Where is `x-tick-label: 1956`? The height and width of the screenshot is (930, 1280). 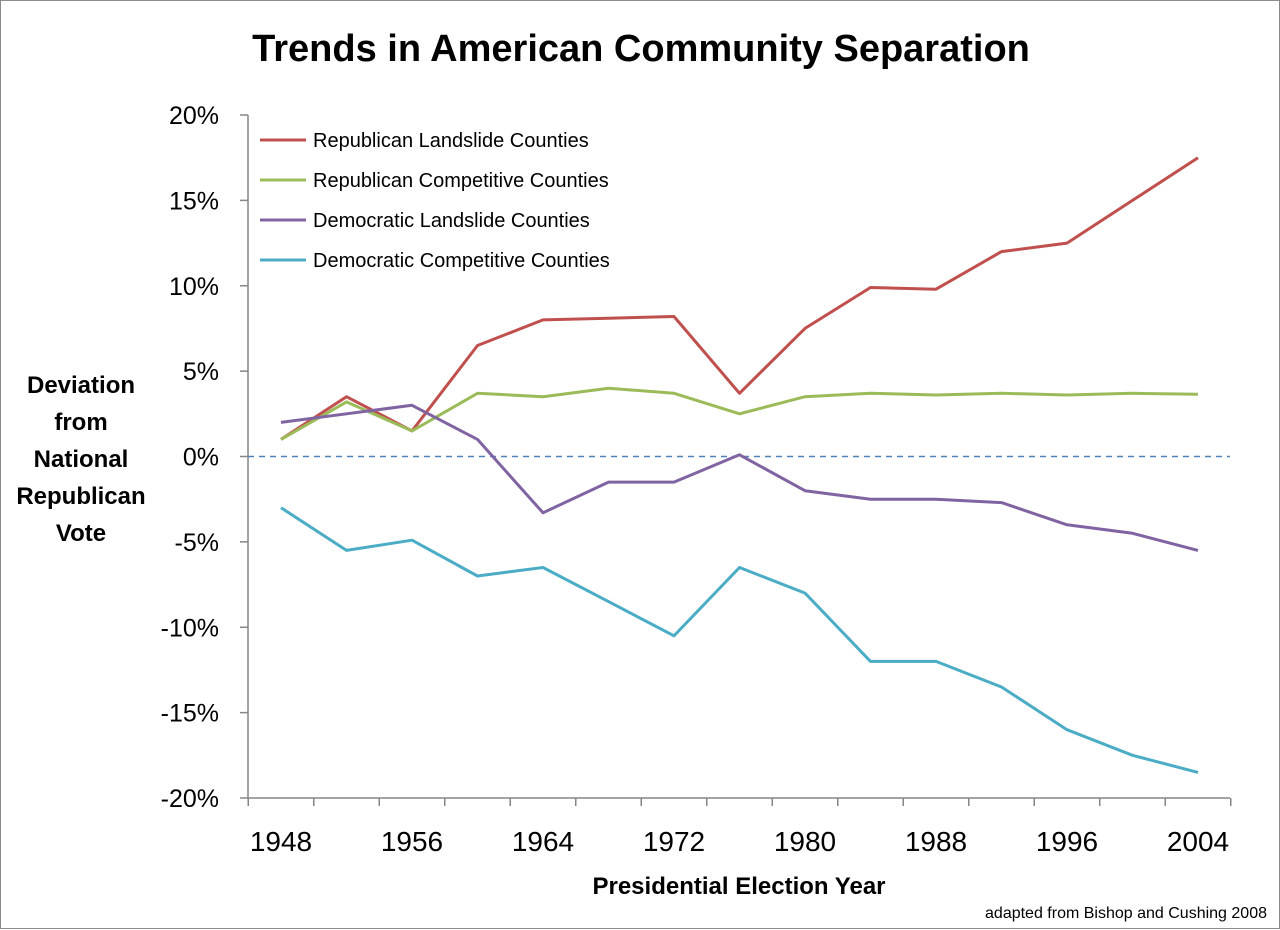 x-tick-label: 1956 is located at coordinates (412, 841).